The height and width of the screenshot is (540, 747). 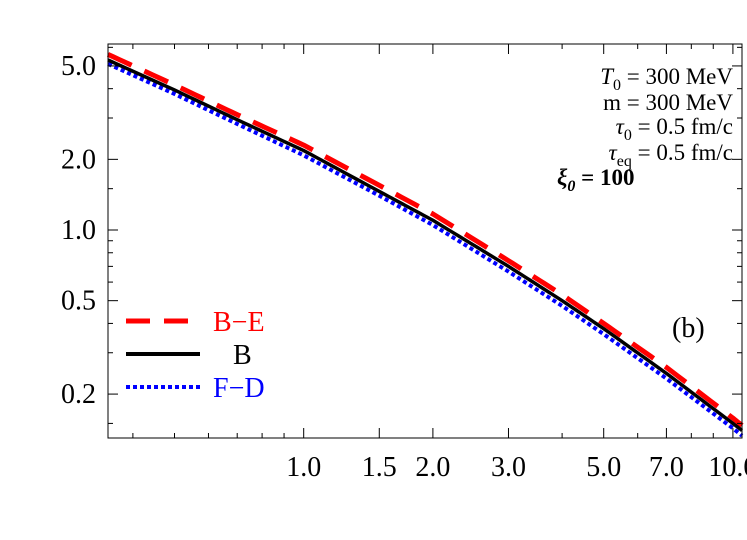 What do you see at coordinates (78, 66) in the screenshot?
I see `y-tick-label-4: 5.0` at bounding box center [78, 66].